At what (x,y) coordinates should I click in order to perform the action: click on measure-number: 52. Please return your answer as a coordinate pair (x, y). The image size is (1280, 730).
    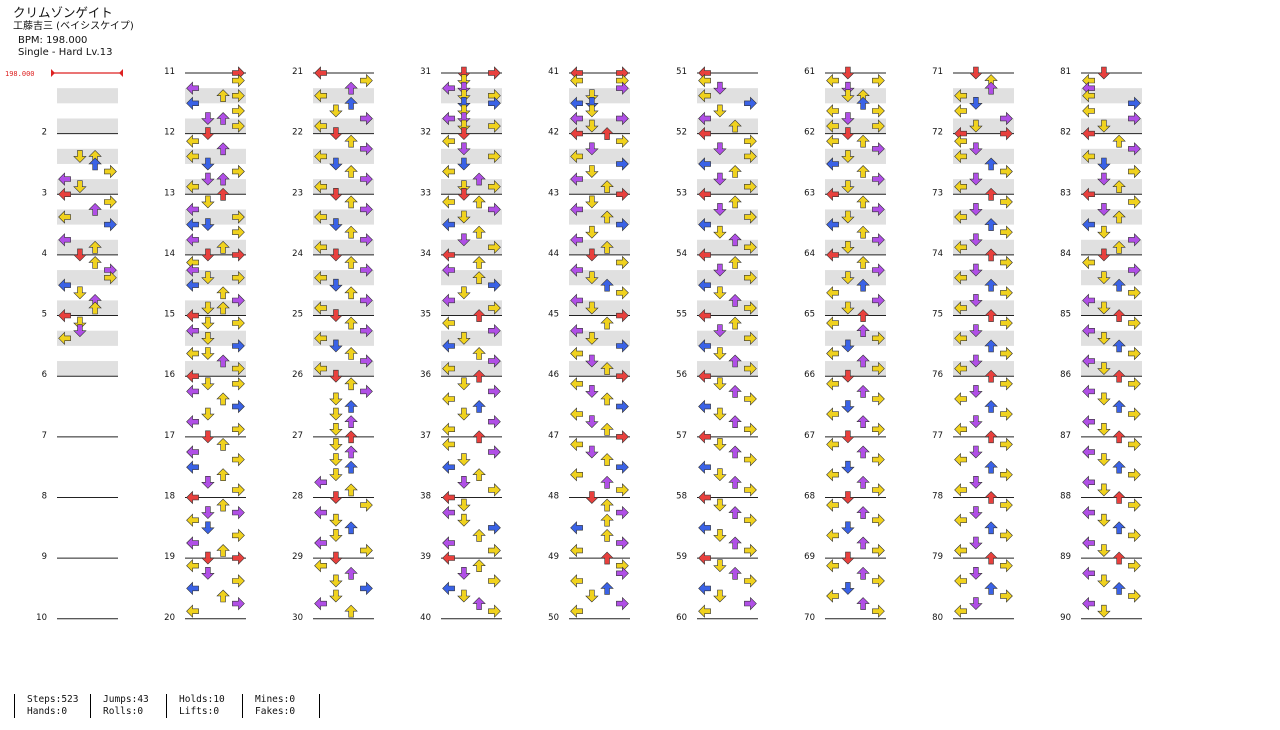
    Looking at the image, I should click on (681, 133).